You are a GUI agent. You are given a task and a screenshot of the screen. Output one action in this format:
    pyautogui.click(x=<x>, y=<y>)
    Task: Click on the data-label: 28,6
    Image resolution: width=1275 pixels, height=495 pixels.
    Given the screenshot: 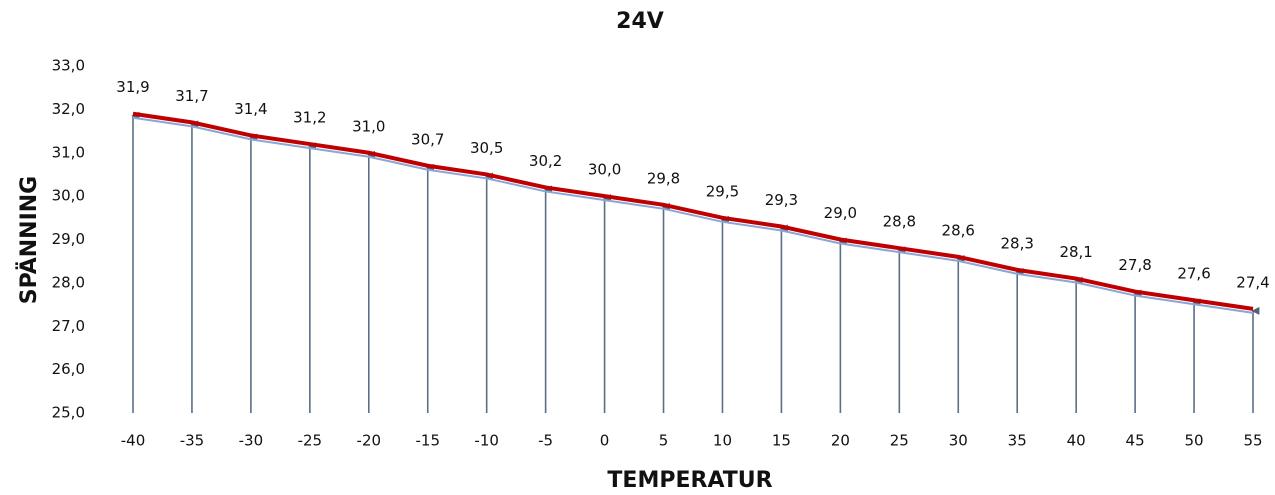 What is the action you would take?
    pyautogui.click(x=958, y=230)
    